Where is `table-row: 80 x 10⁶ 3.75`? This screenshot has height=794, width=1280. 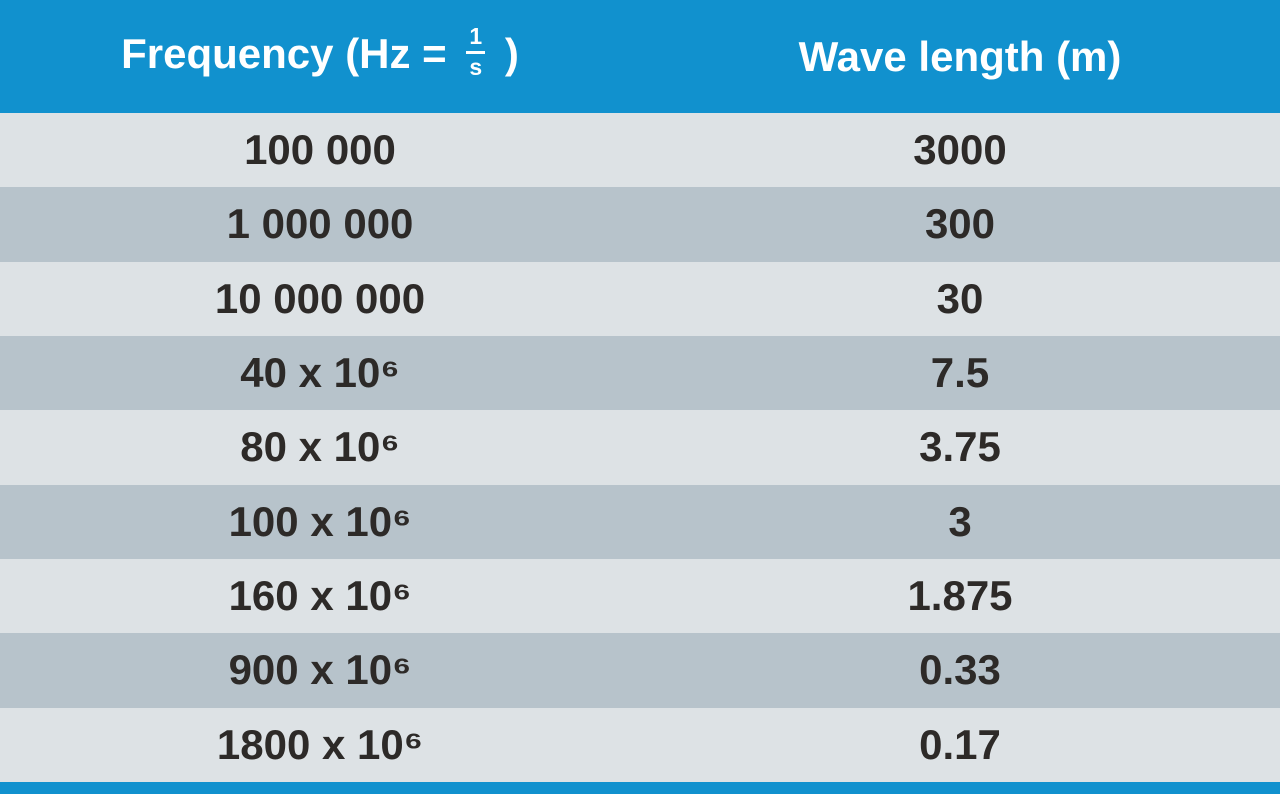 table-row: 80 x 10⁶ 3.75 is located at coordinates (640, 447).